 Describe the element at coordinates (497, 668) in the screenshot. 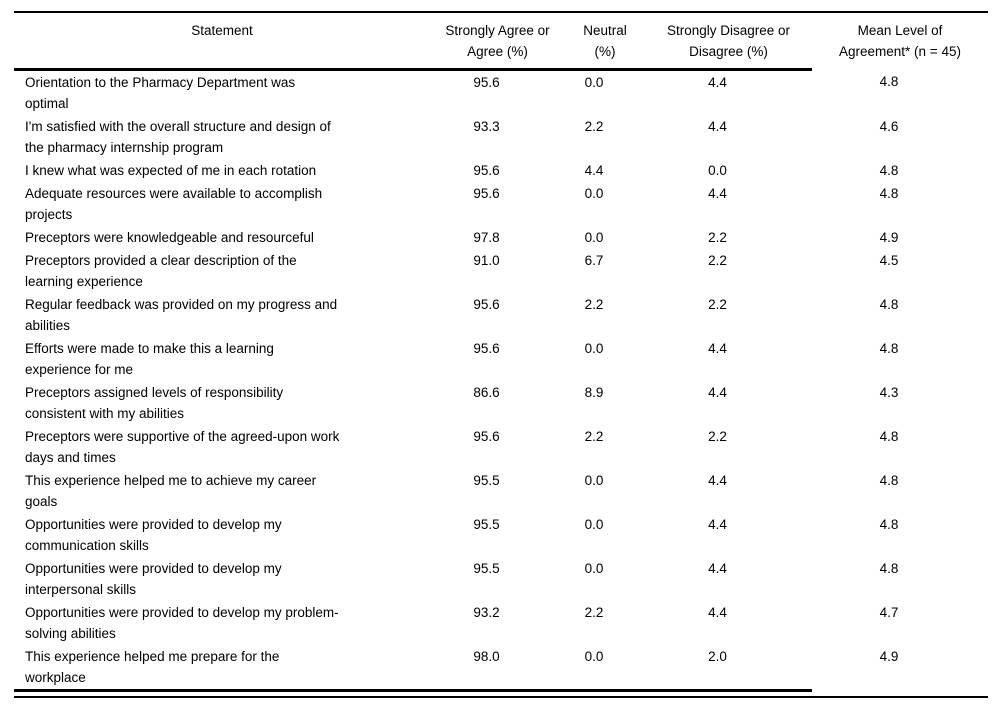

I see `agree-percent-cell: 98.0` at that location.